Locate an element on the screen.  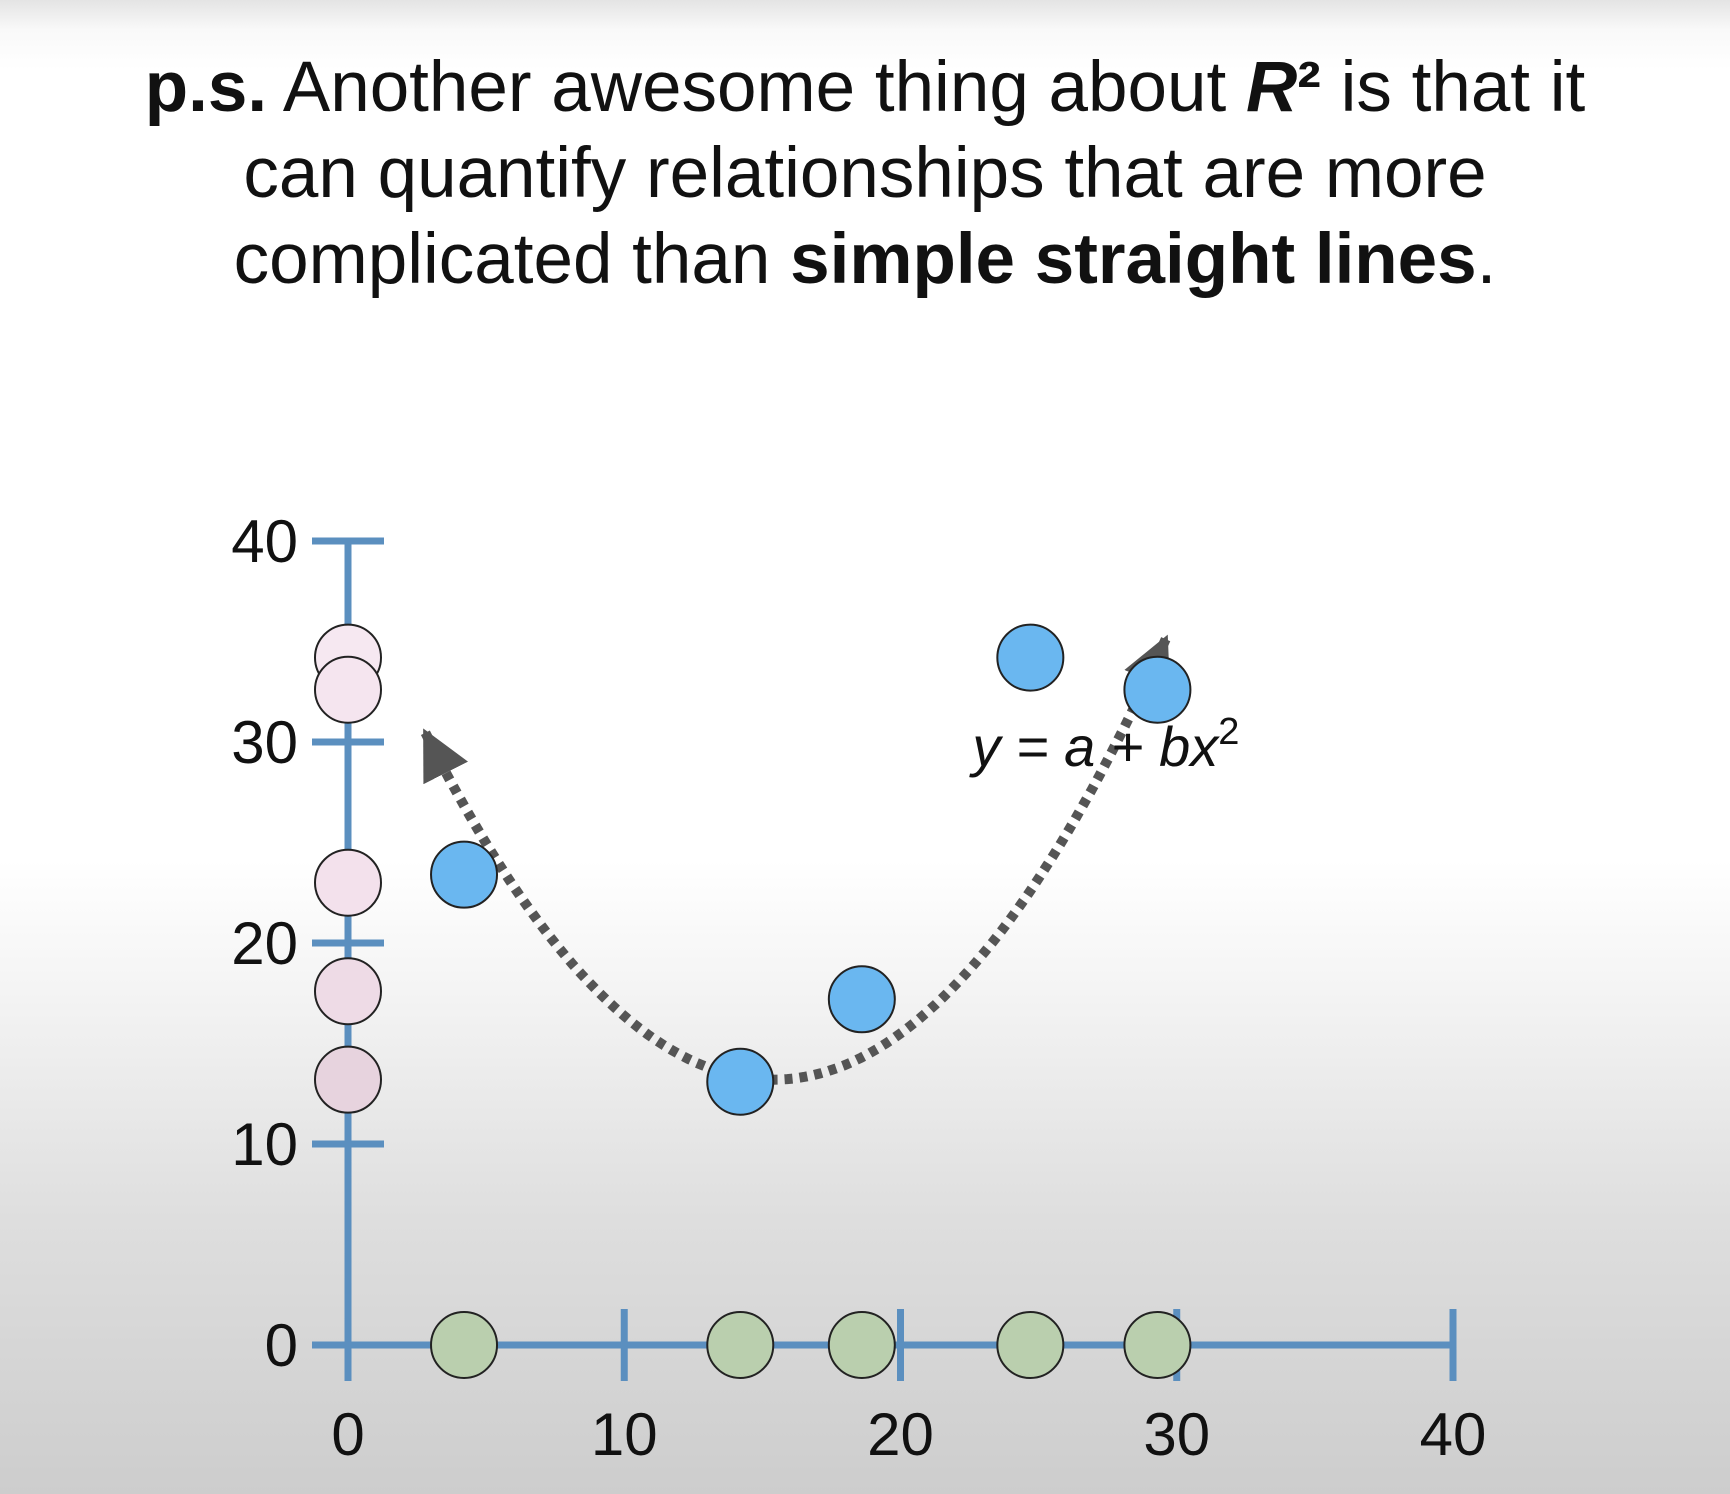
y-tick-label-10: 10 is located at coordinates (264, 1144).